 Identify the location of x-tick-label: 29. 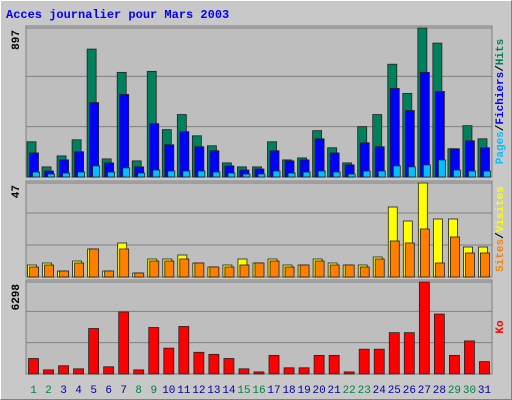
(454, 391).